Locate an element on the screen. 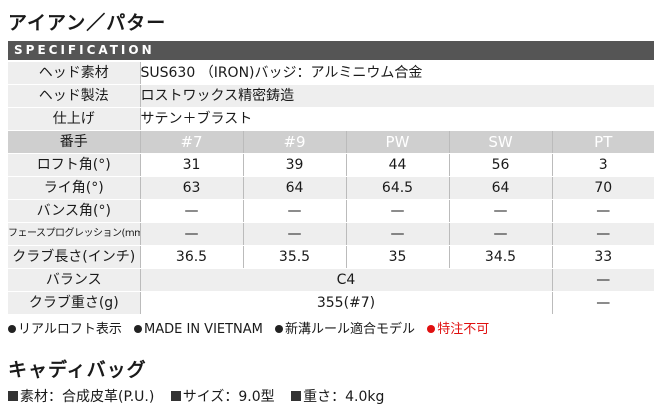 The image size is (660, 416). row-balance: バランス C4 — is located at coordinates (331, 280).